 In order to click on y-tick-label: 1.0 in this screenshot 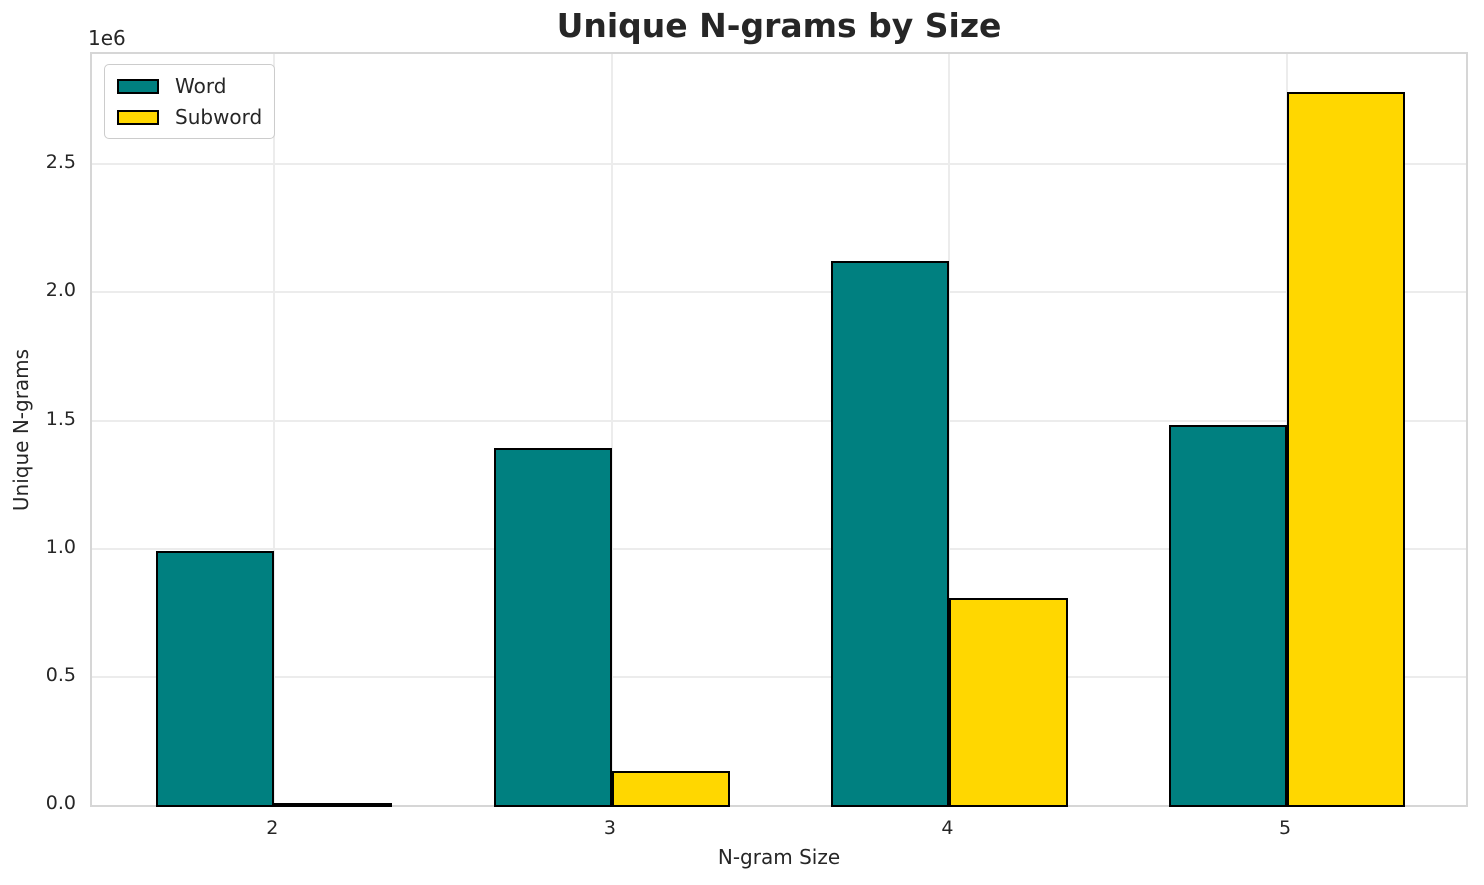, I will do `click(60, 546)`.